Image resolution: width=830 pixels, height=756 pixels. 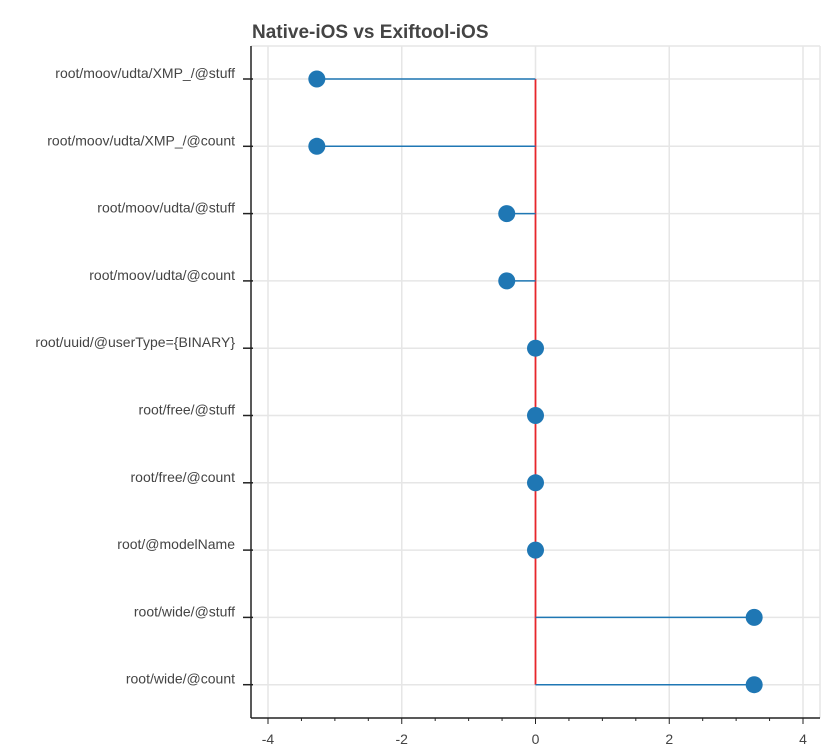 I want to click on x-tick-labels: -4 -2 0 2 4, so click(x=534, y=739).